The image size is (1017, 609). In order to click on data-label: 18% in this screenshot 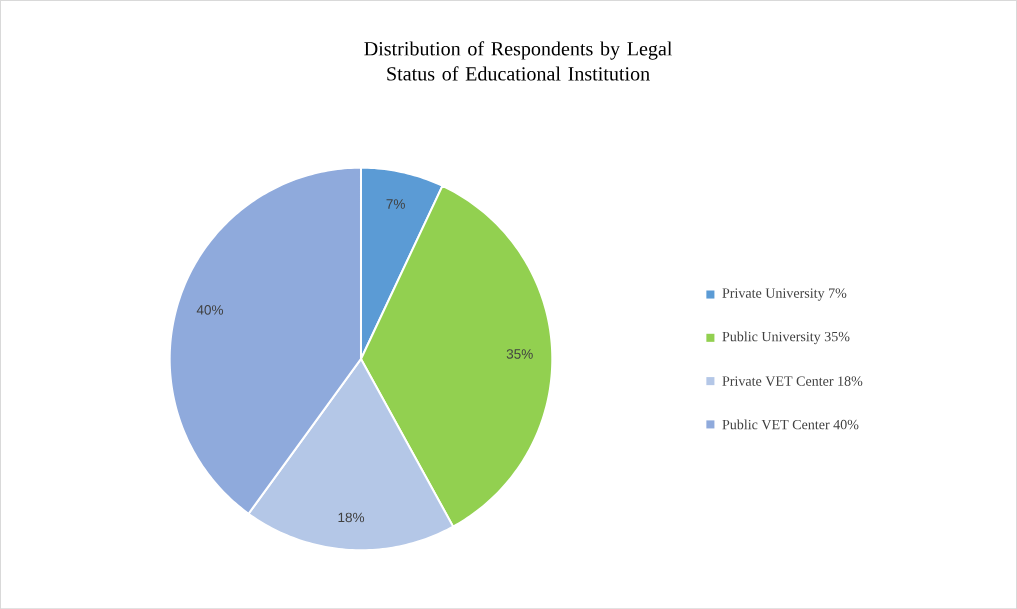, I will do `click(351, 517)`.